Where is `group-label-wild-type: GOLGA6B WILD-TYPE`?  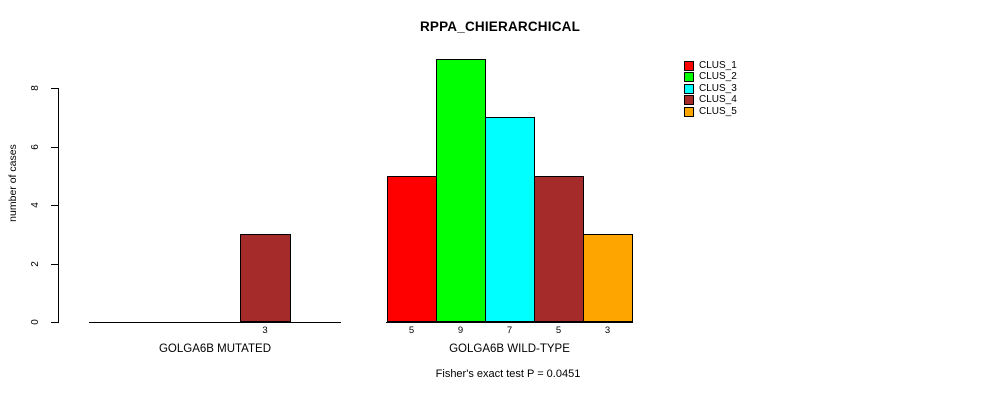 group-label-wild-type: GOLGA6B WILD-TYPE is located at coordinates (509, 349).